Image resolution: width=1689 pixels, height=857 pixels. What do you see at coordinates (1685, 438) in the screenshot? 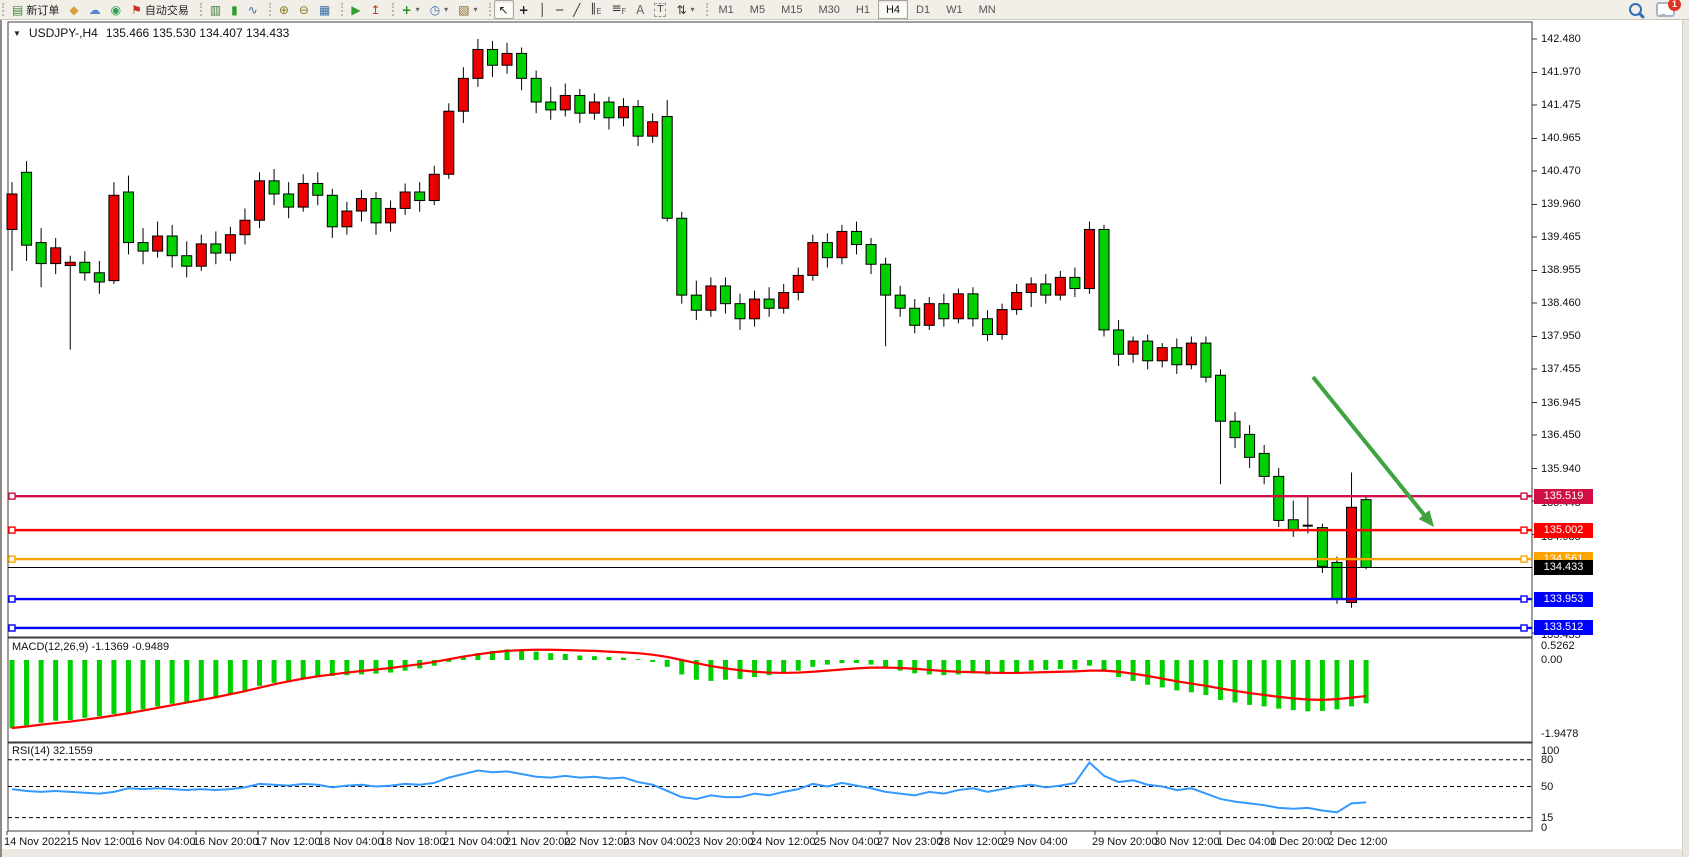
I see `vertical-scrollbar` at bounding box center [1685, 438].